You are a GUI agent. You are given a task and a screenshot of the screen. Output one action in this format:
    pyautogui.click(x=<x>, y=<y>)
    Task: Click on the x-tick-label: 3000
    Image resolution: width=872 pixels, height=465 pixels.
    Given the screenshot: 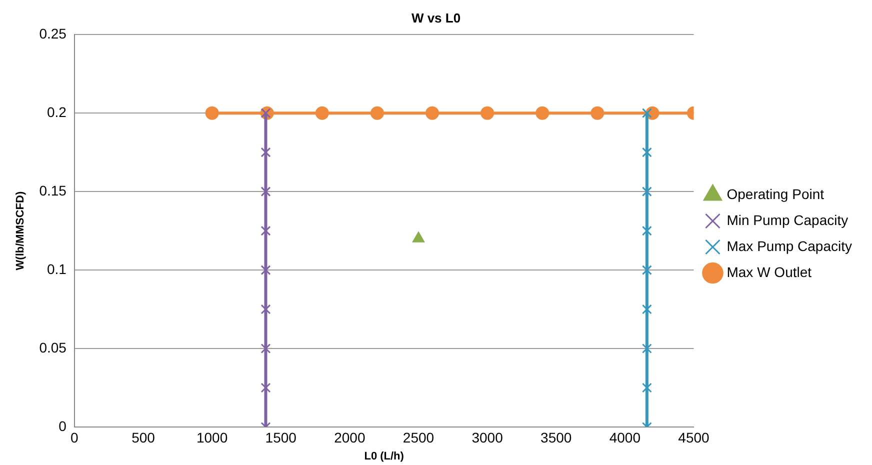 What is the action you would take?
    pyautogui.click(x=488, y=437)
    